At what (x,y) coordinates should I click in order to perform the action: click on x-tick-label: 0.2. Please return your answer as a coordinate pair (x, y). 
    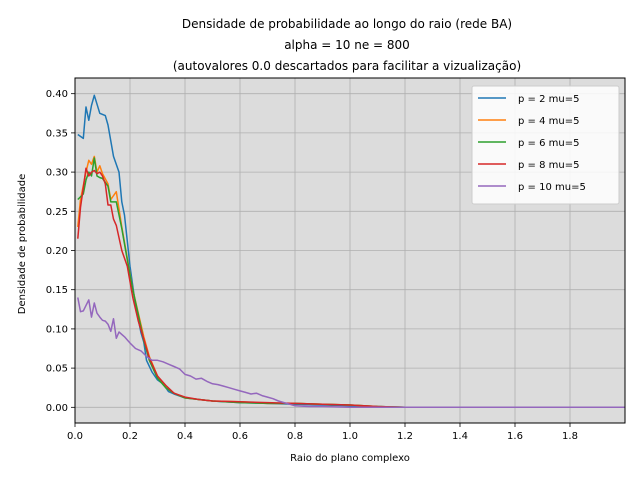
    Looking at the image, I should click on (130, 436).